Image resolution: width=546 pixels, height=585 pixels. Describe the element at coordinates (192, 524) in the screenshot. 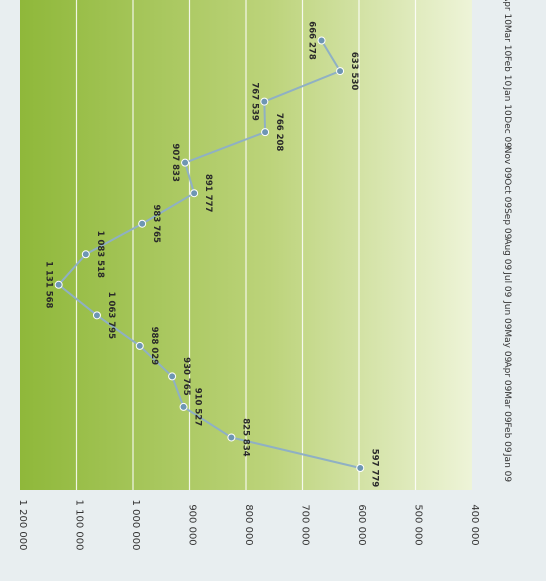

I see `value-tick-label: 900 000` at that location.